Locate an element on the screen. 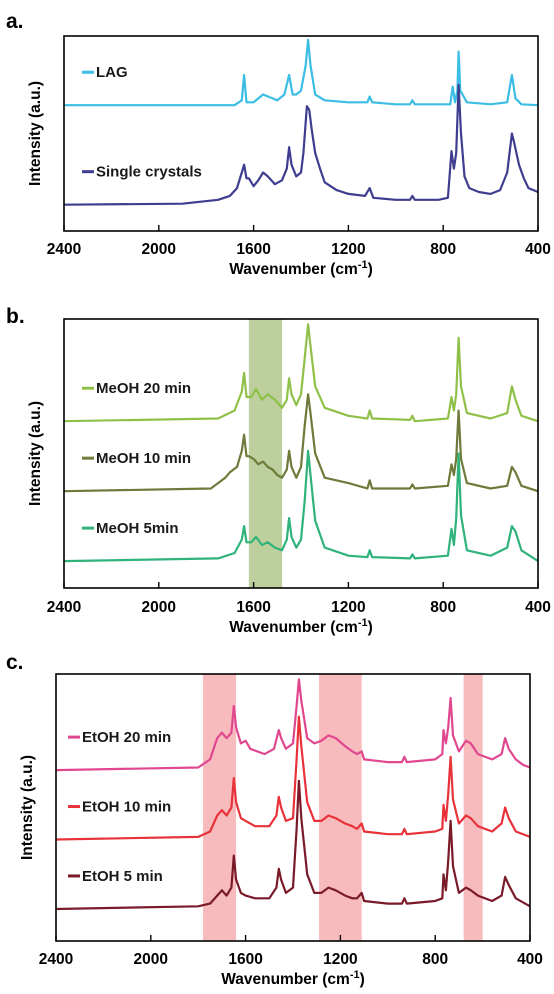  panel-letter: b. is located at coordinates (15, 316).